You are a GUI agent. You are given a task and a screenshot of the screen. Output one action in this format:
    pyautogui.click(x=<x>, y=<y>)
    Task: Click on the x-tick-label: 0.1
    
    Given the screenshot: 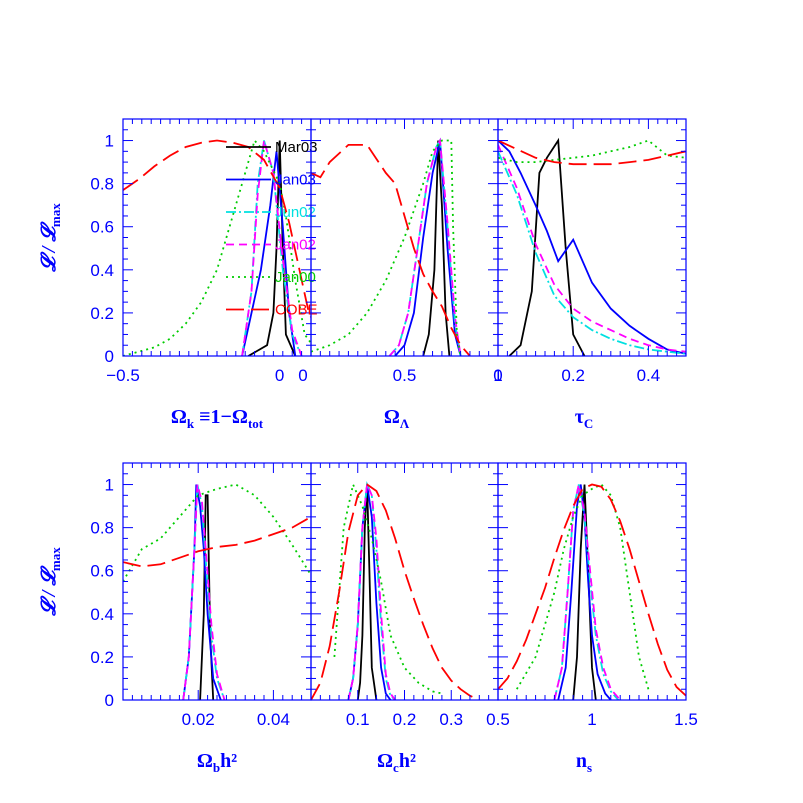 What is the action you would take?
    pyautogui.click(x=358, y=719)
    